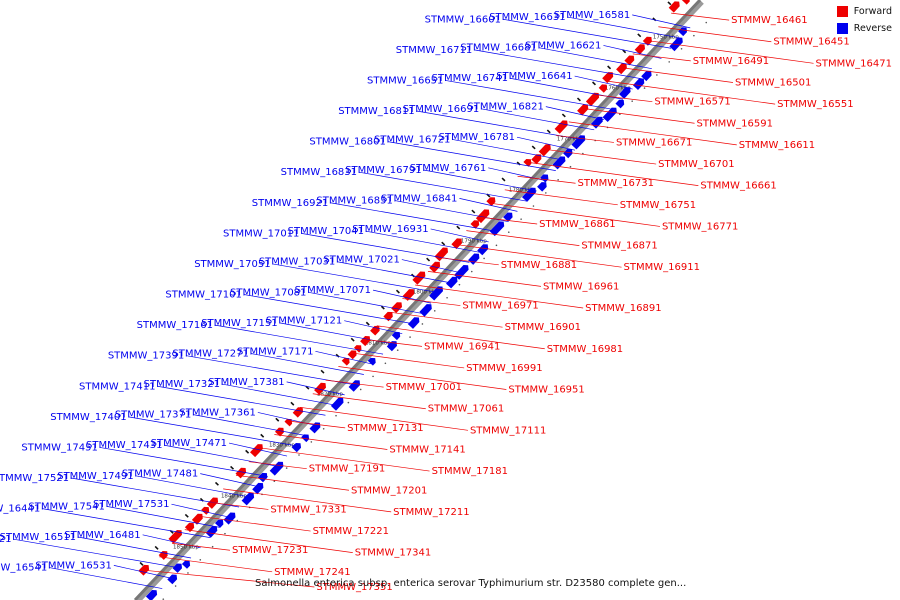 The width and height of the screenshot is (900, 600). What do you see at coordinates (326, 231) in the screenshot?
I see `gene-label: STMMW_17041` at bounding box center [326, 231].